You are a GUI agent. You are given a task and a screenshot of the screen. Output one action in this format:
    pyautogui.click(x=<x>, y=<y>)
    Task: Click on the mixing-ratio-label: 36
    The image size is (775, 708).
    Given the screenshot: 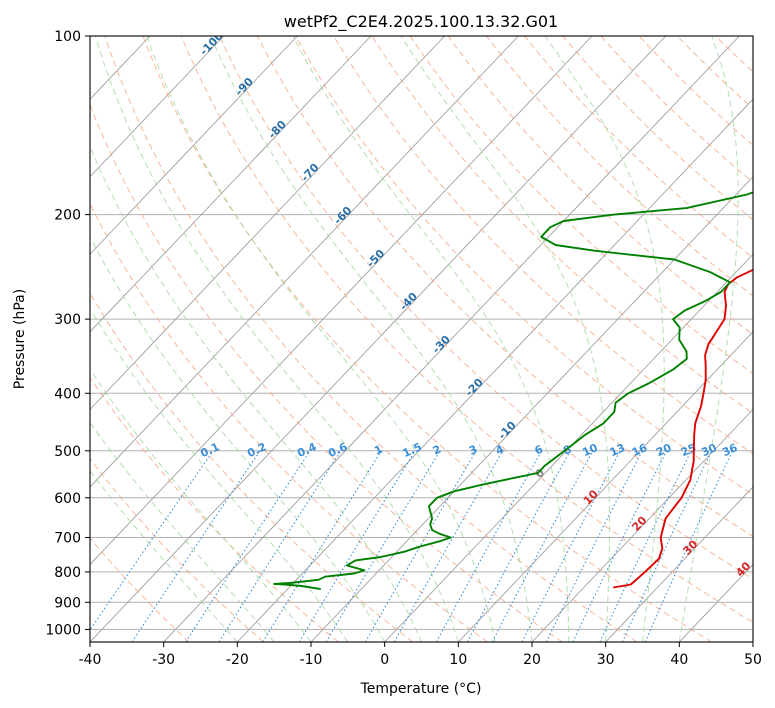 What is the action you would take?
    pyautogui.click(x=730, y=450)
    